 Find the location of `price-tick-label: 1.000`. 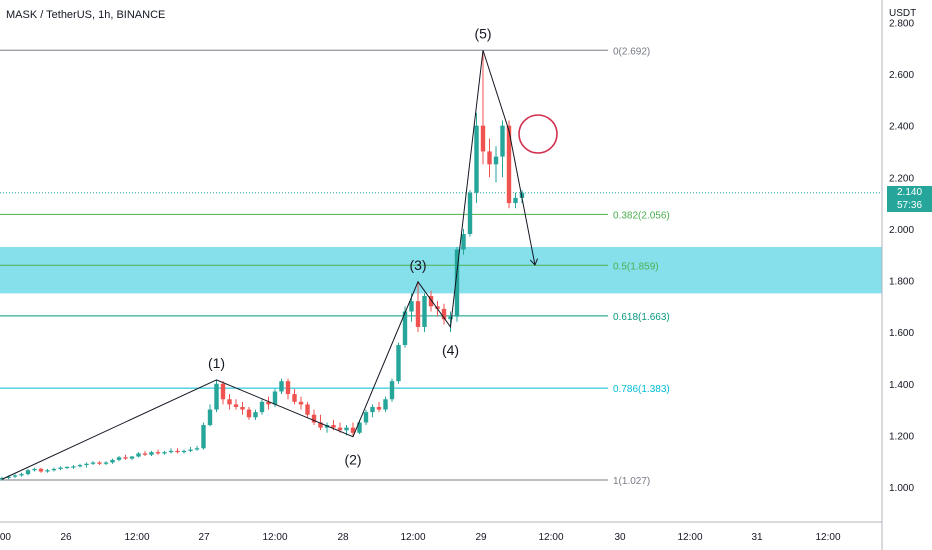

price-tick-label: 1.000 is located at coordinates (901, 488).